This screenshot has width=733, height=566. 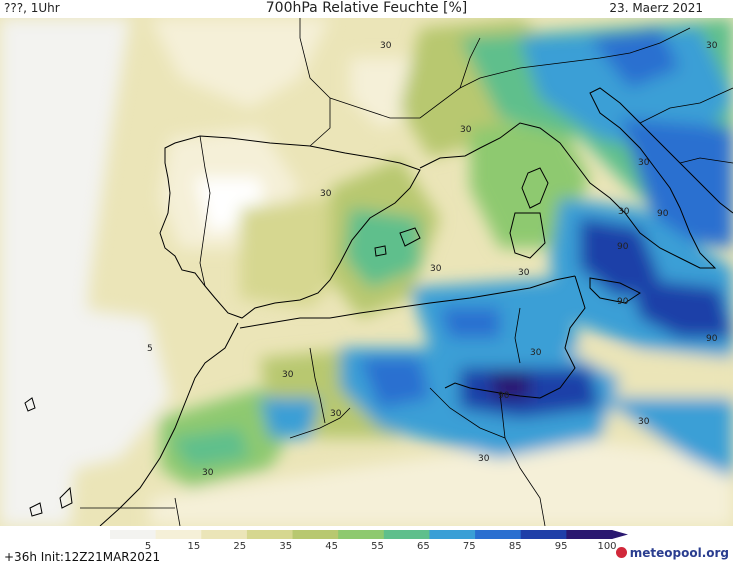 What do you see at coordinates (32, 8) in the screenshot?
I see `forecast-day-label: ???, 1Uhr` at bounding box center [32, 8].